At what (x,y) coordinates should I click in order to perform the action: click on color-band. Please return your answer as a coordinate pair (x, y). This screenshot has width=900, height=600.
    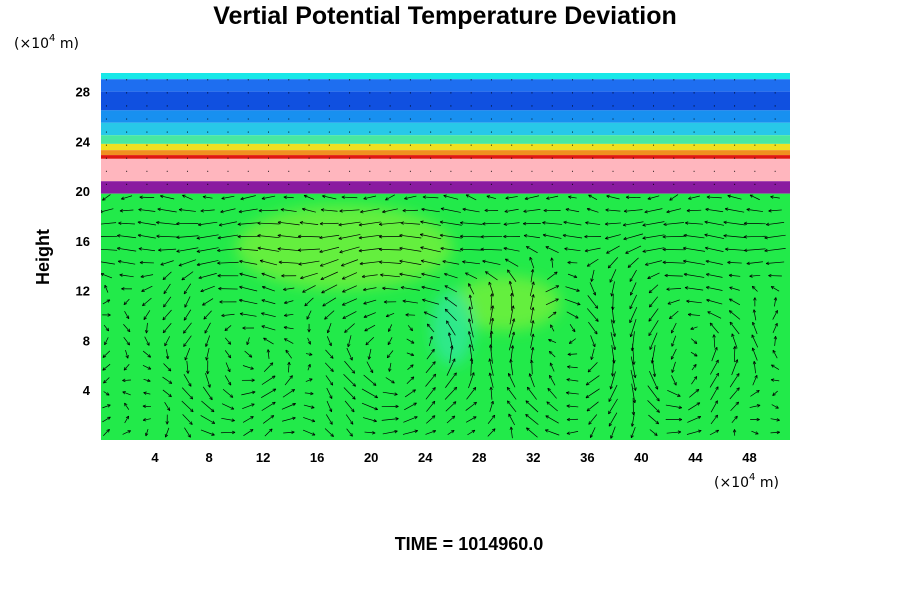
    Looking at the image, I should click on (445, 170).